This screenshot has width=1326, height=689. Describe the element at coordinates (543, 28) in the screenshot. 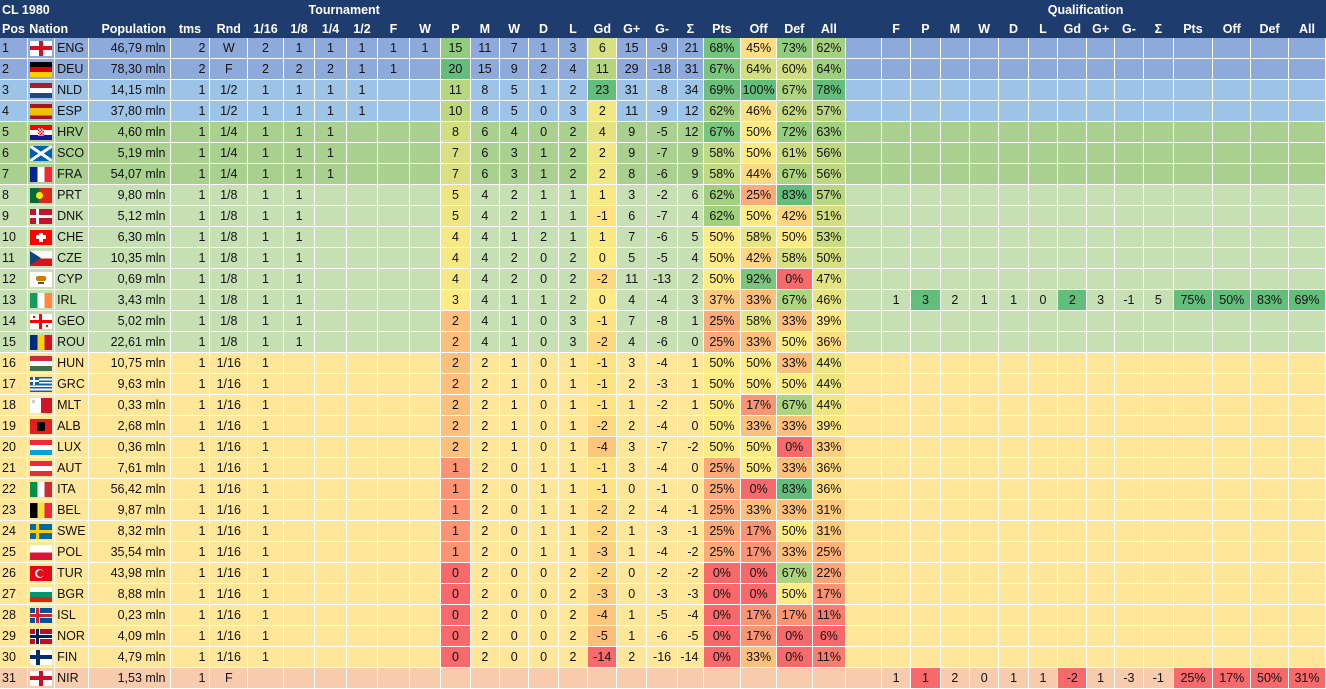

I see `column-header: D` at that location.